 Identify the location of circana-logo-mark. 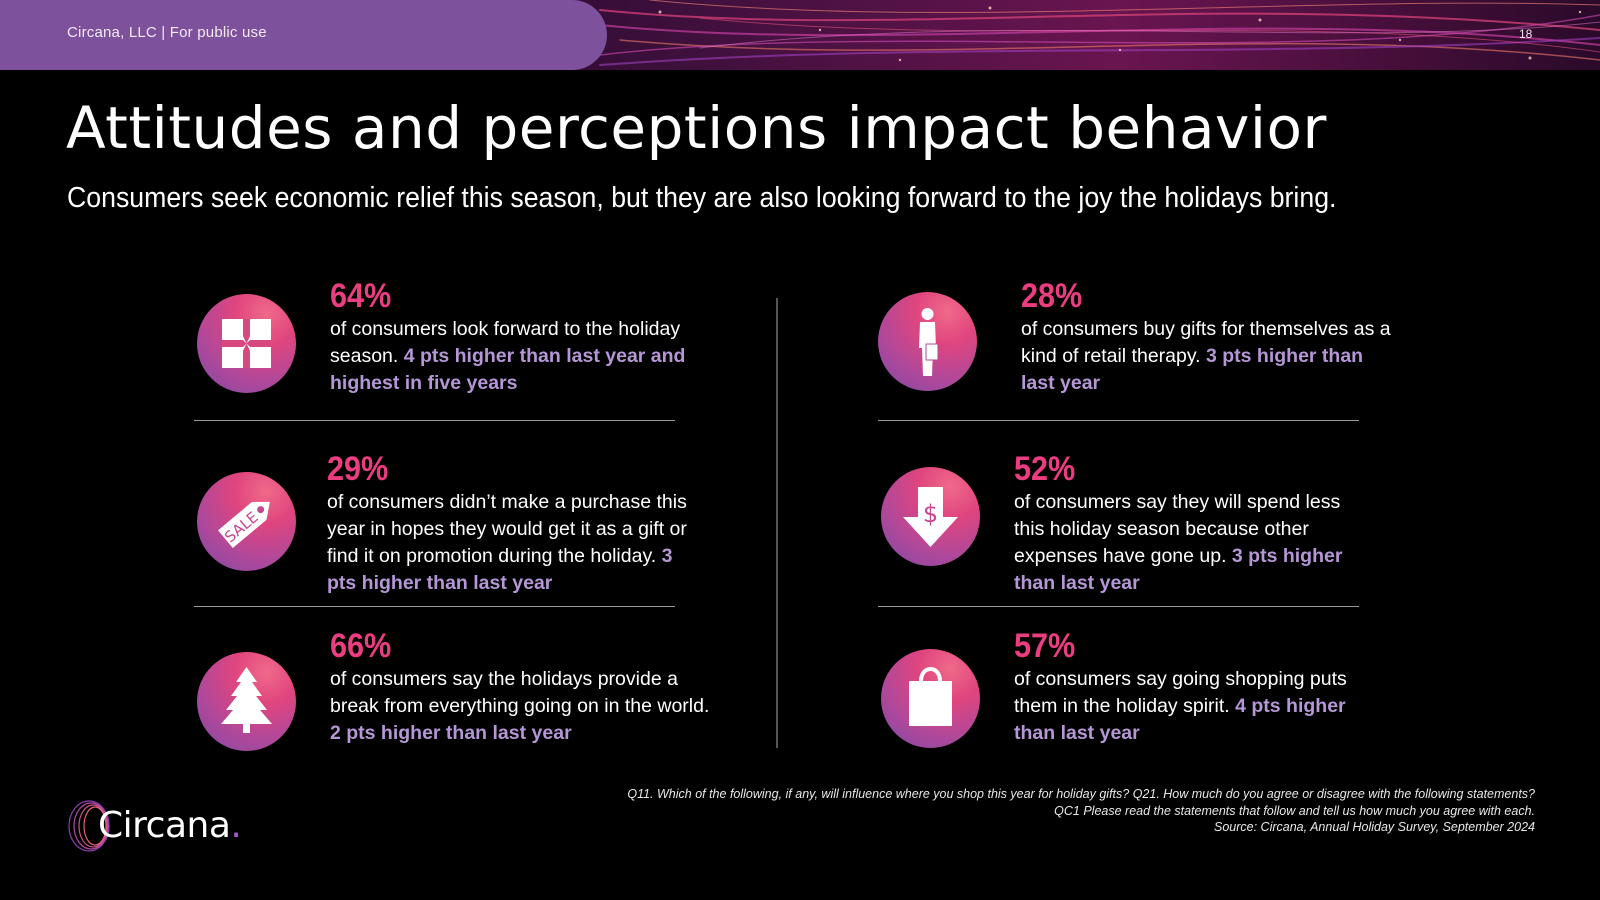
(89, 826).